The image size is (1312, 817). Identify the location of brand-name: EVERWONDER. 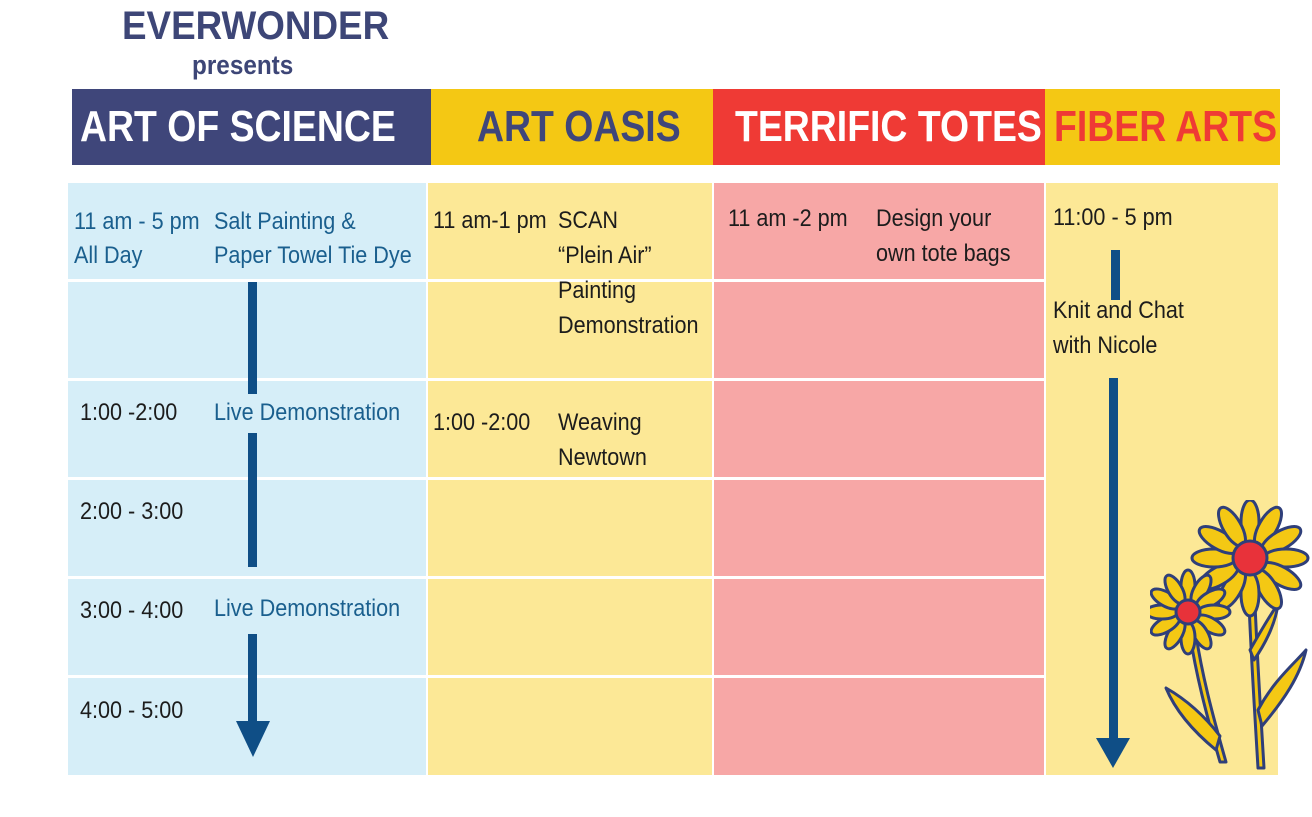
(256, 26).